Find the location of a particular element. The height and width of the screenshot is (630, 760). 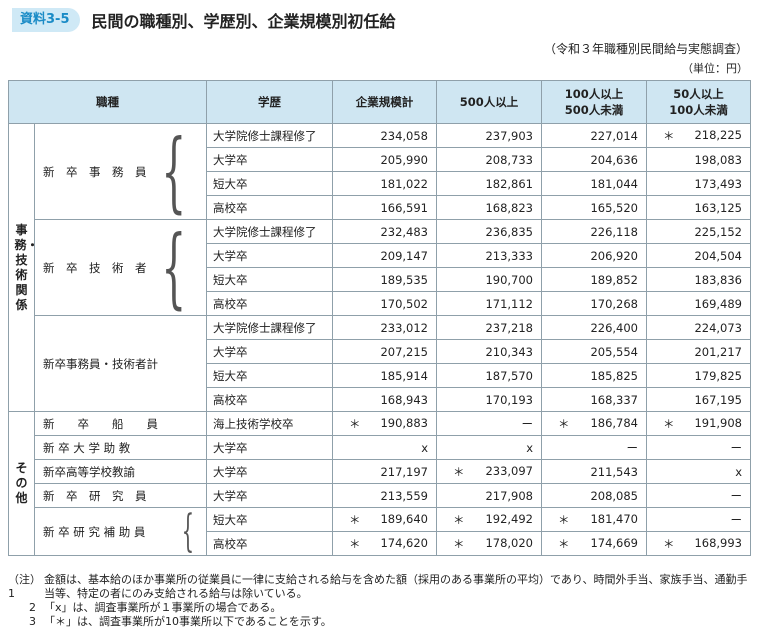

footnote-label: 3 is located at coordinates (32, 621).